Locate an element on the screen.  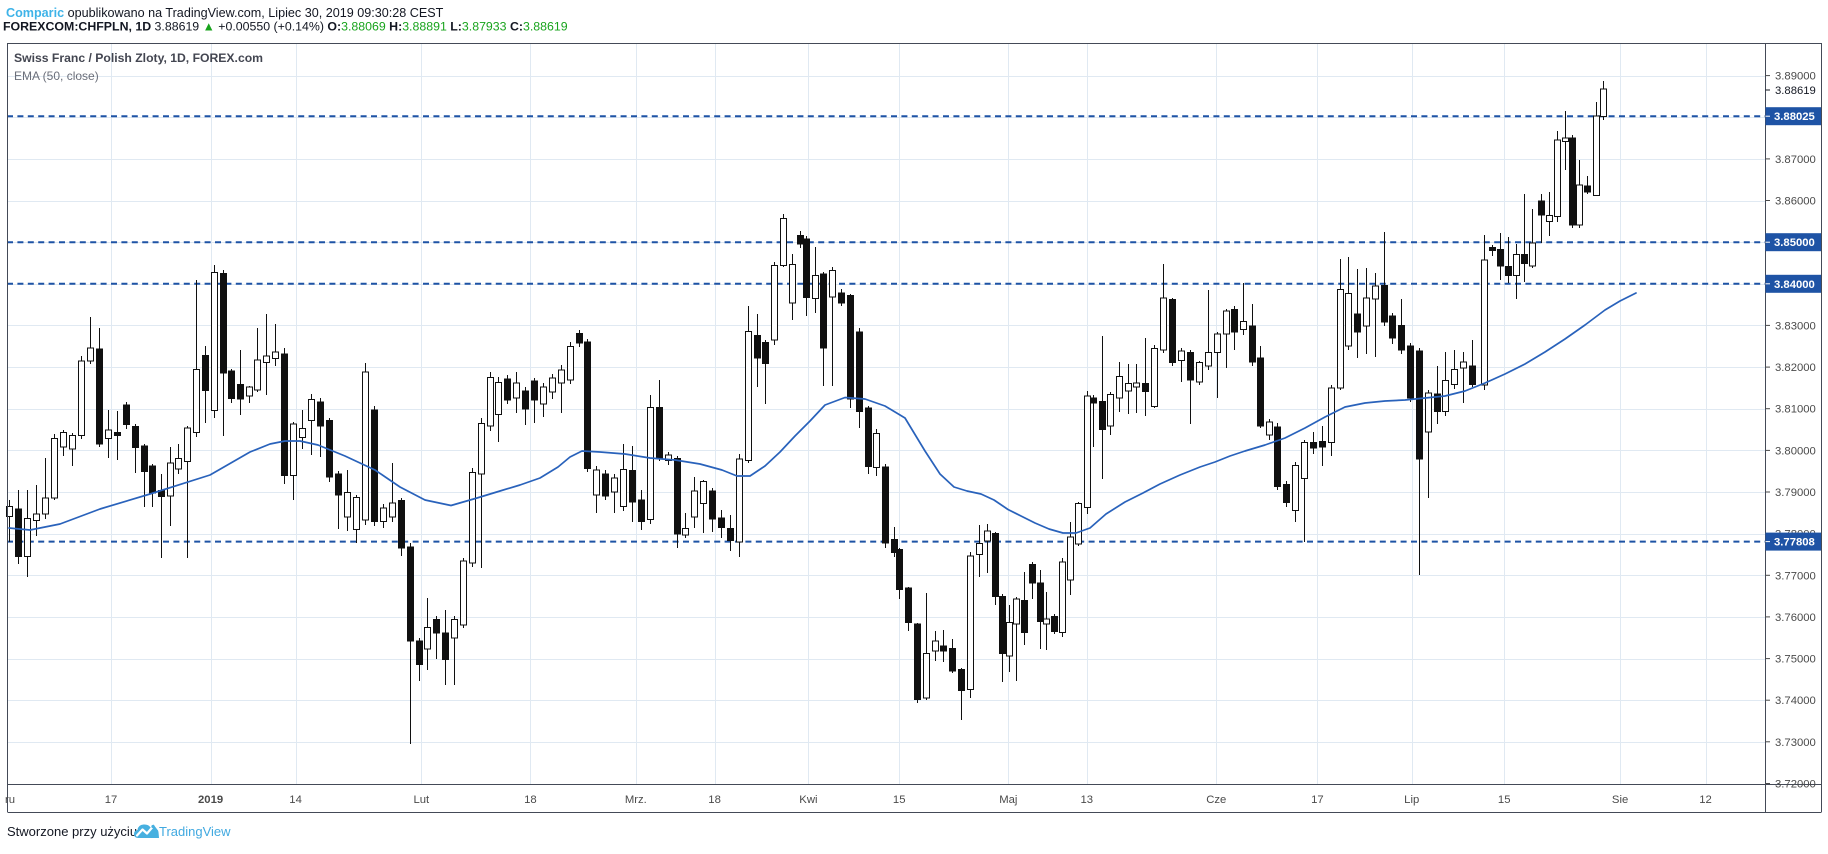
svg-text: Lip is located at coordinates (1411, 800).